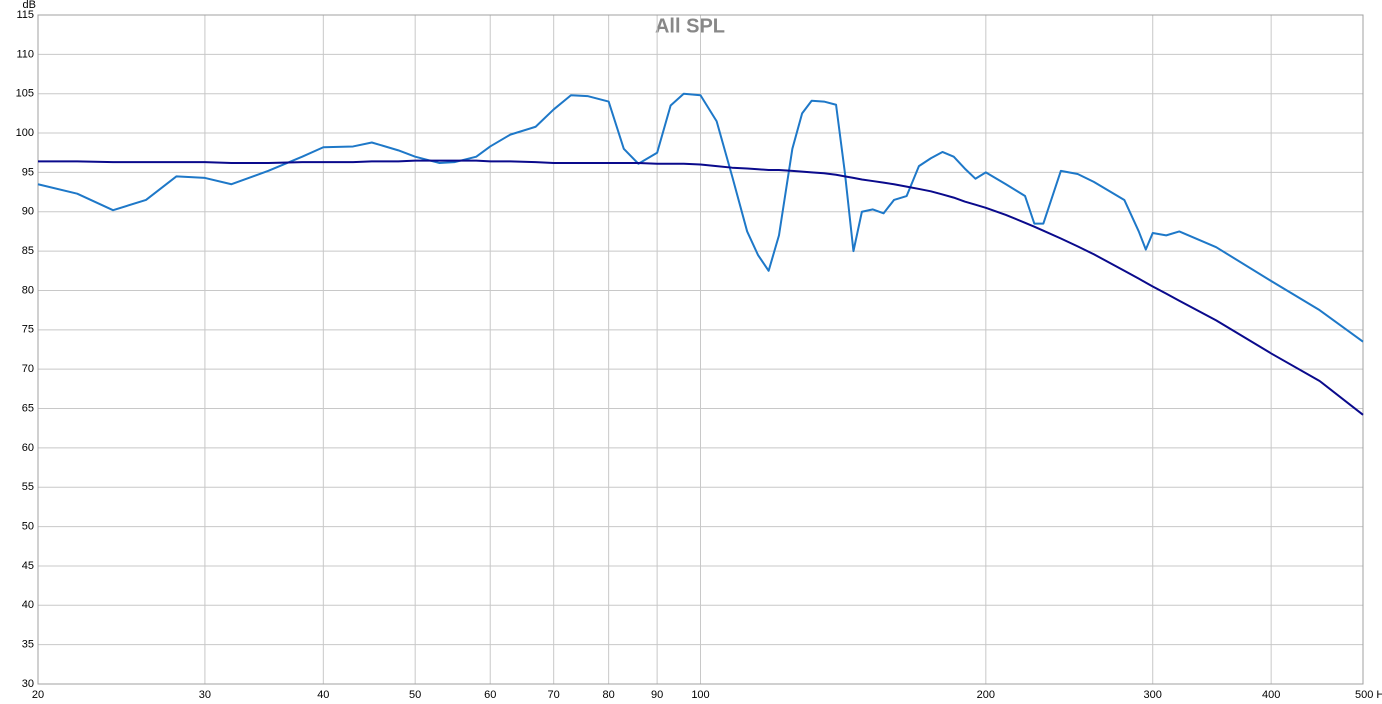 Image resolution: width=1382 pixels, height=704 pixels. Describe the element at coordinates (690, 26) in the screenshot. I see `chart-title: All SPL` at that location.